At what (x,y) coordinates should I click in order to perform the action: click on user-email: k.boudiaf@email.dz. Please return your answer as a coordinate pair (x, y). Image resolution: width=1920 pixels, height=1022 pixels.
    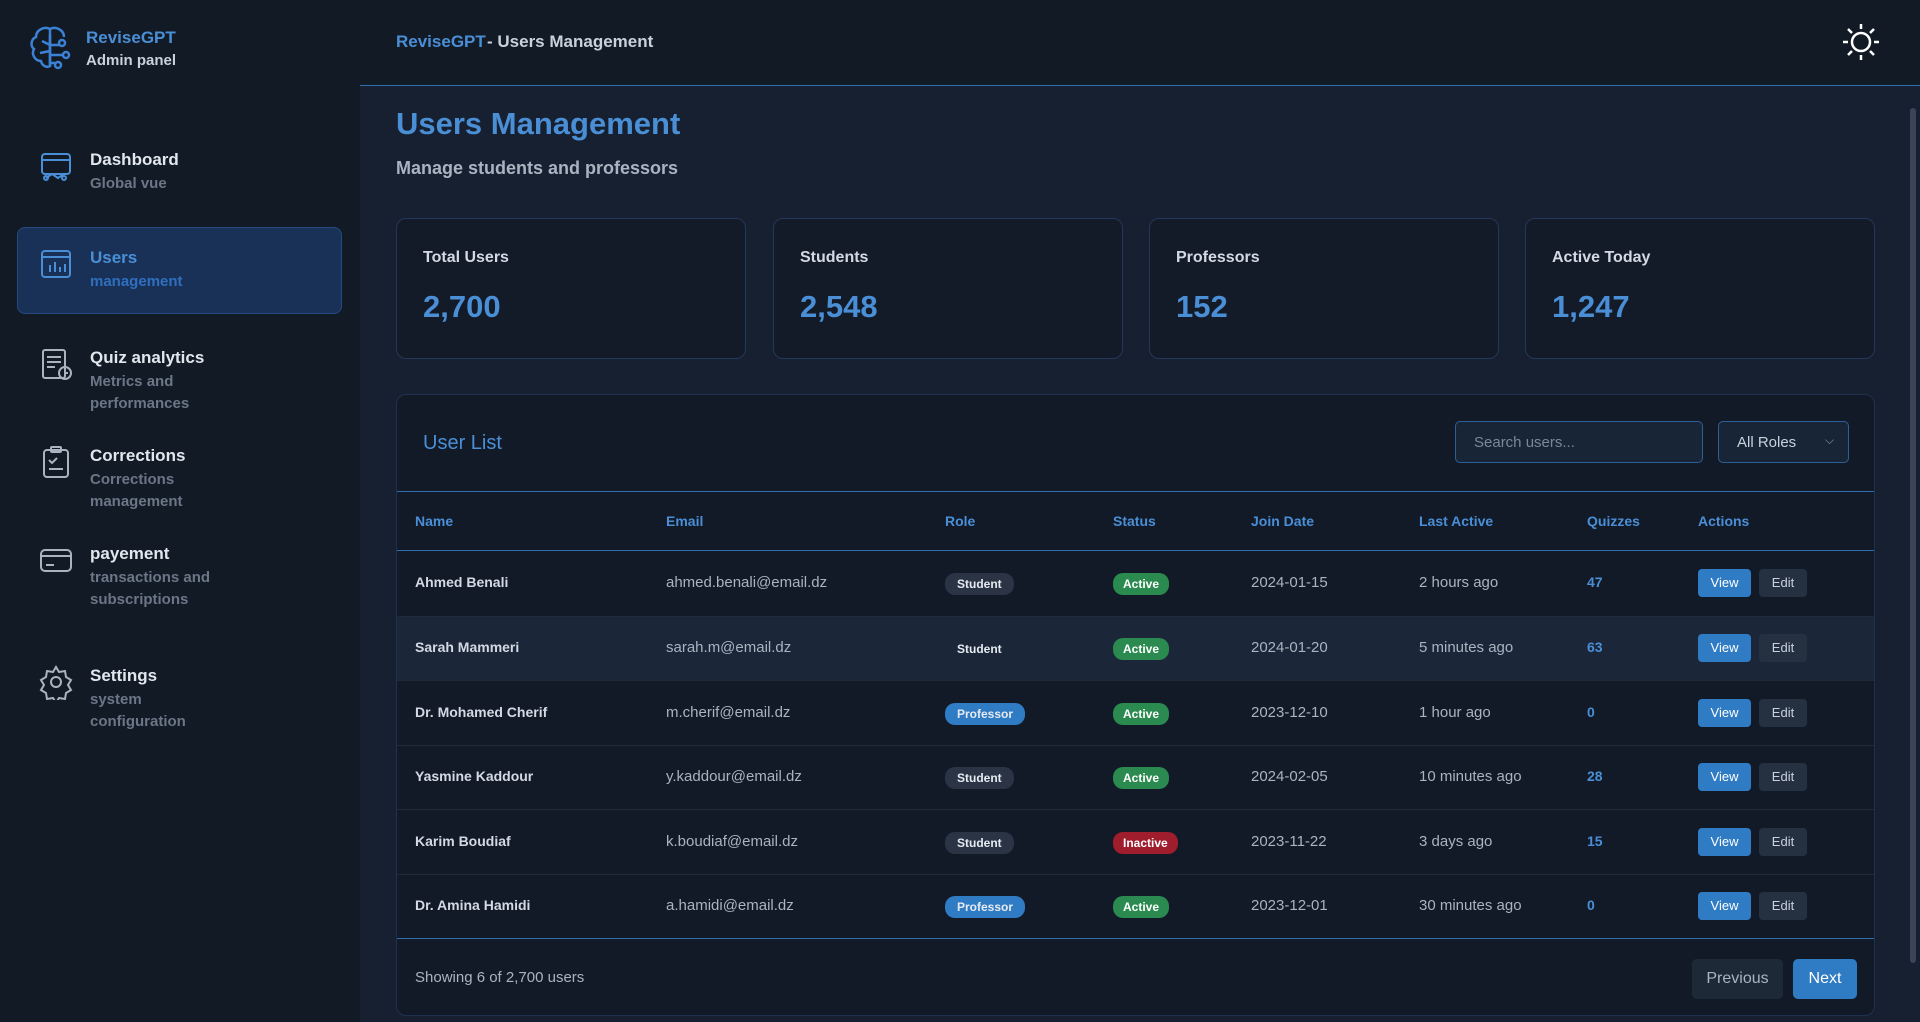
    Looking at the image, I should click on (732, 841).